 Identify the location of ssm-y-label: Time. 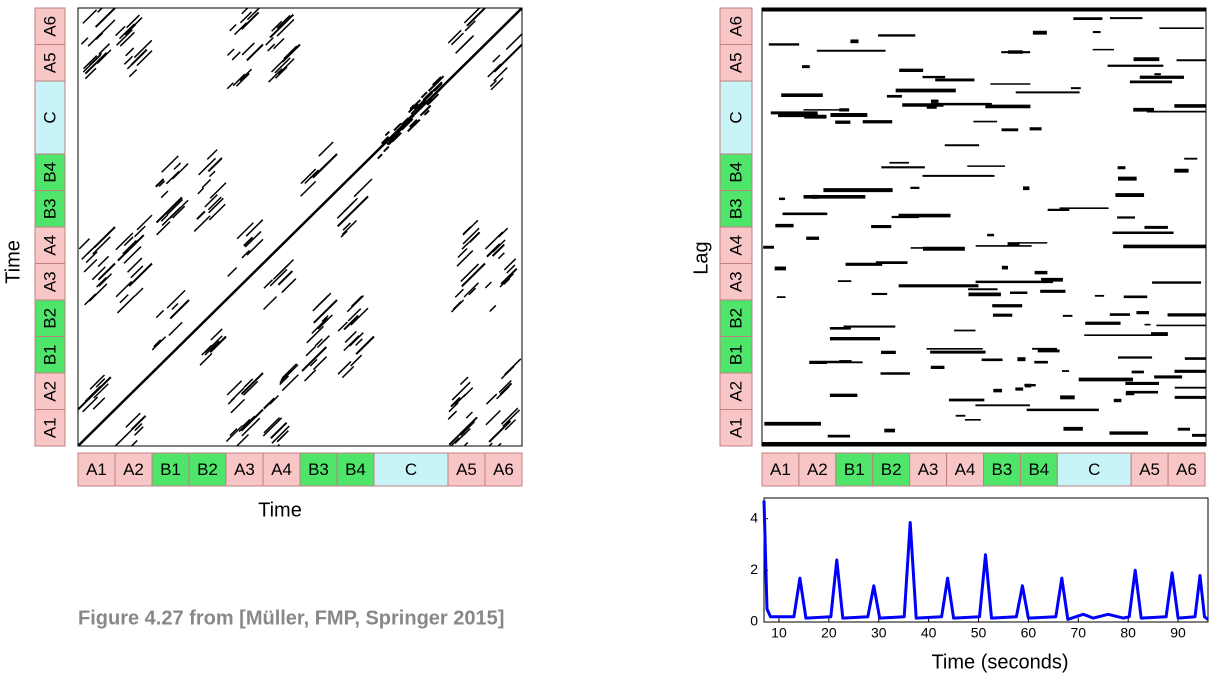
(13, 262).